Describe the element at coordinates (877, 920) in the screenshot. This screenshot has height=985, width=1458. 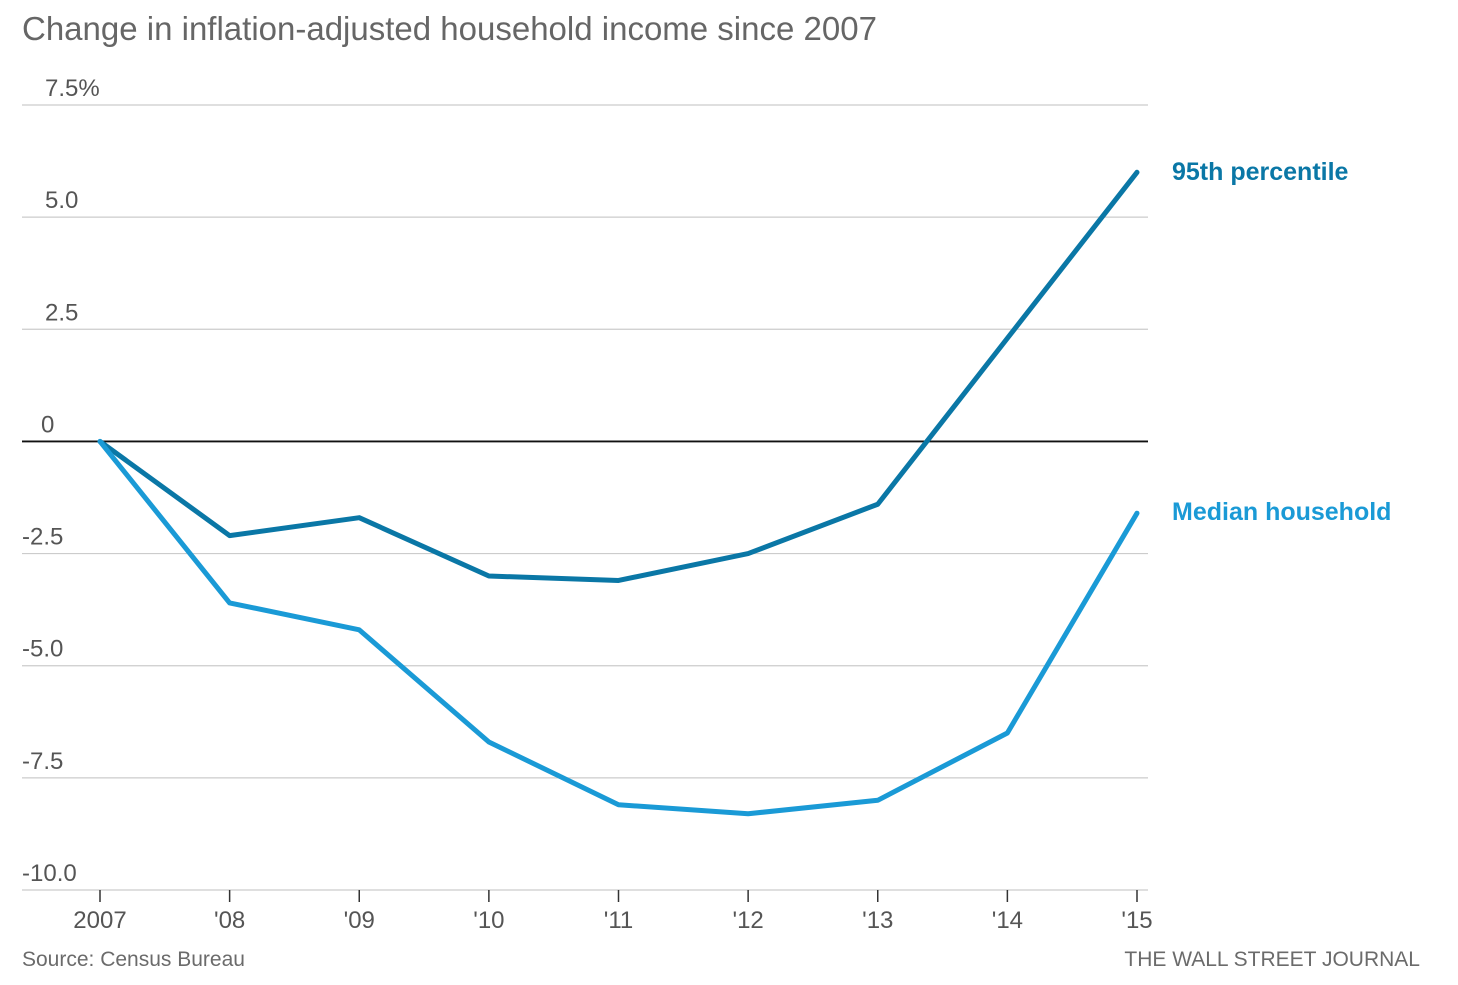
I see `x-tick-label: '13` at that location.